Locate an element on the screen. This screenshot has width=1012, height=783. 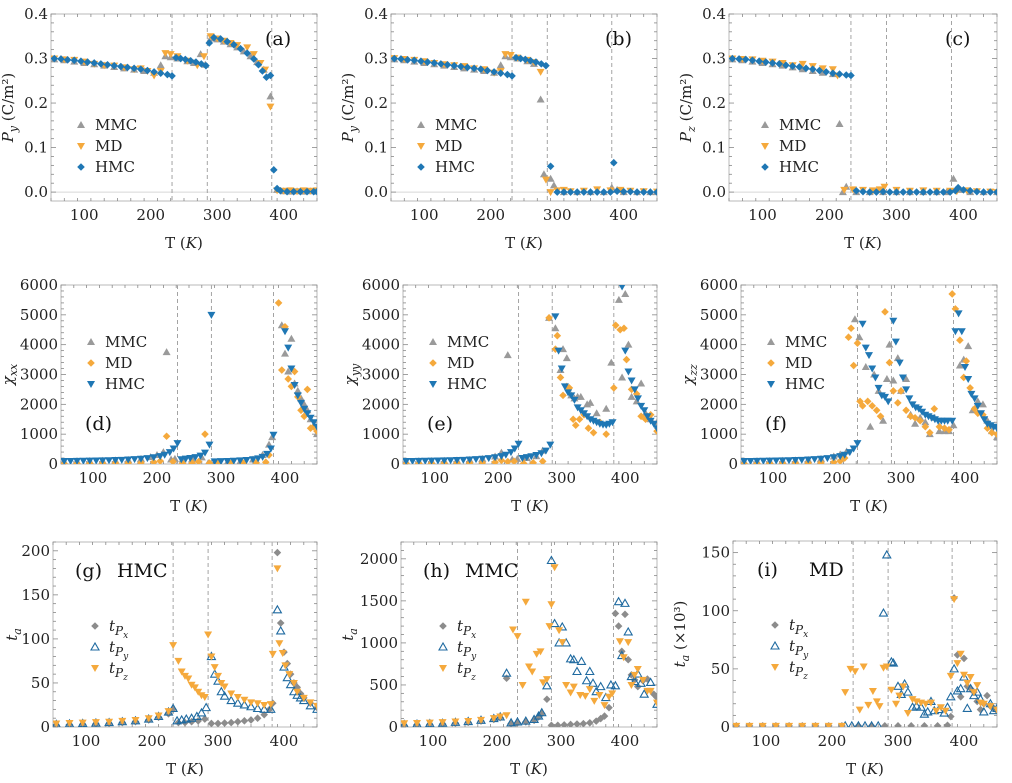
y-tick-label: 6000 is located at coordinates (719, 285).